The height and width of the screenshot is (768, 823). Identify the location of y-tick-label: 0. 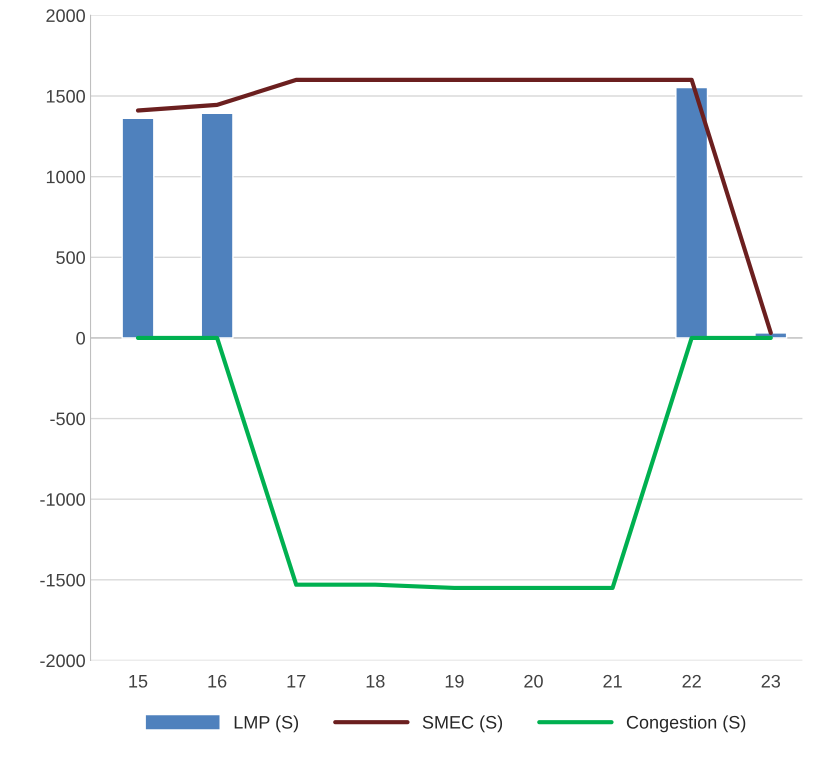
(80, 338).